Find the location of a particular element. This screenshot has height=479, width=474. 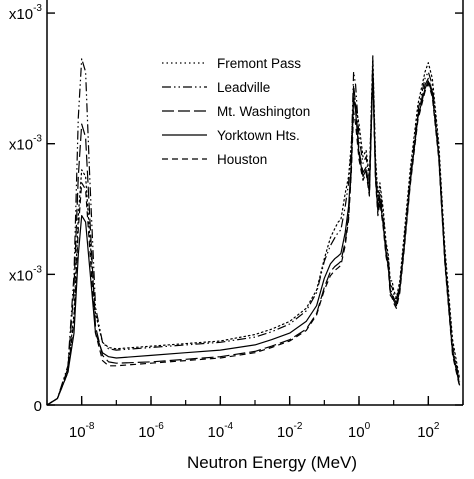

y-tick-label-3: x10-3 is located at coordinates (26, 13).